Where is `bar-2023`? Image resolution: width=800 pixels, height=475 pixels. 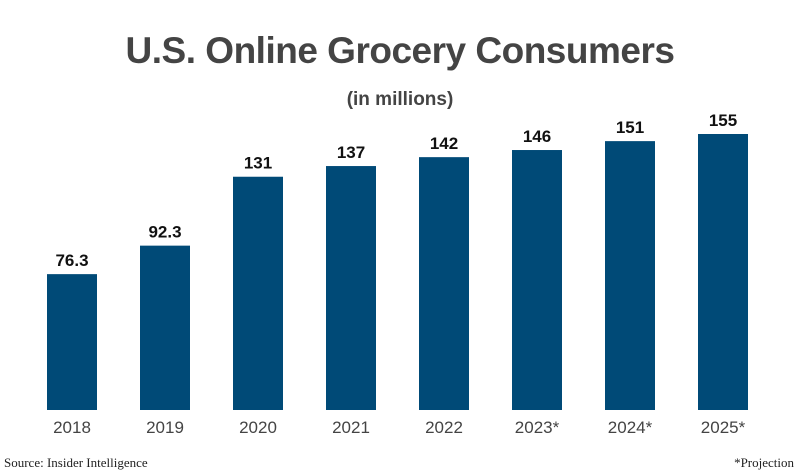
bar-2023 is located at coordinates (537, 280).